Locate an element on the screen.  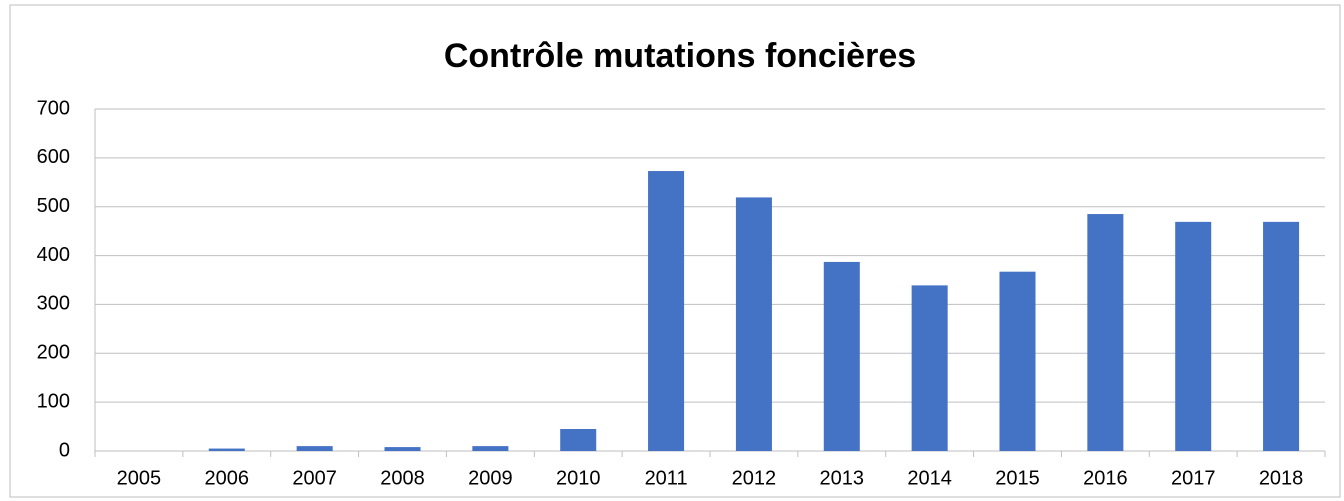
y-tick-label: 500 is located at coordinates (53, 206).